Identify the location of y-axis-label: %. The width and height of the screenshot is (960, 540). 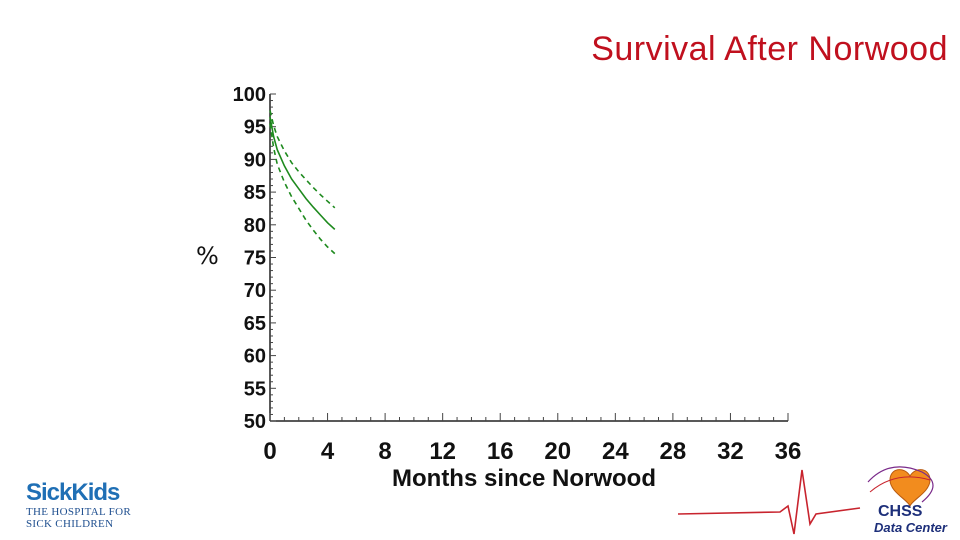
(207, 256).